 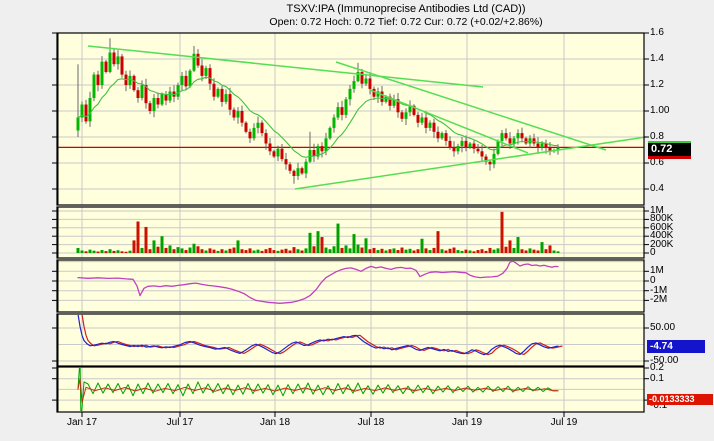 I want to click on obv-y-axis-label: 1M, so click(x=657, y=271).